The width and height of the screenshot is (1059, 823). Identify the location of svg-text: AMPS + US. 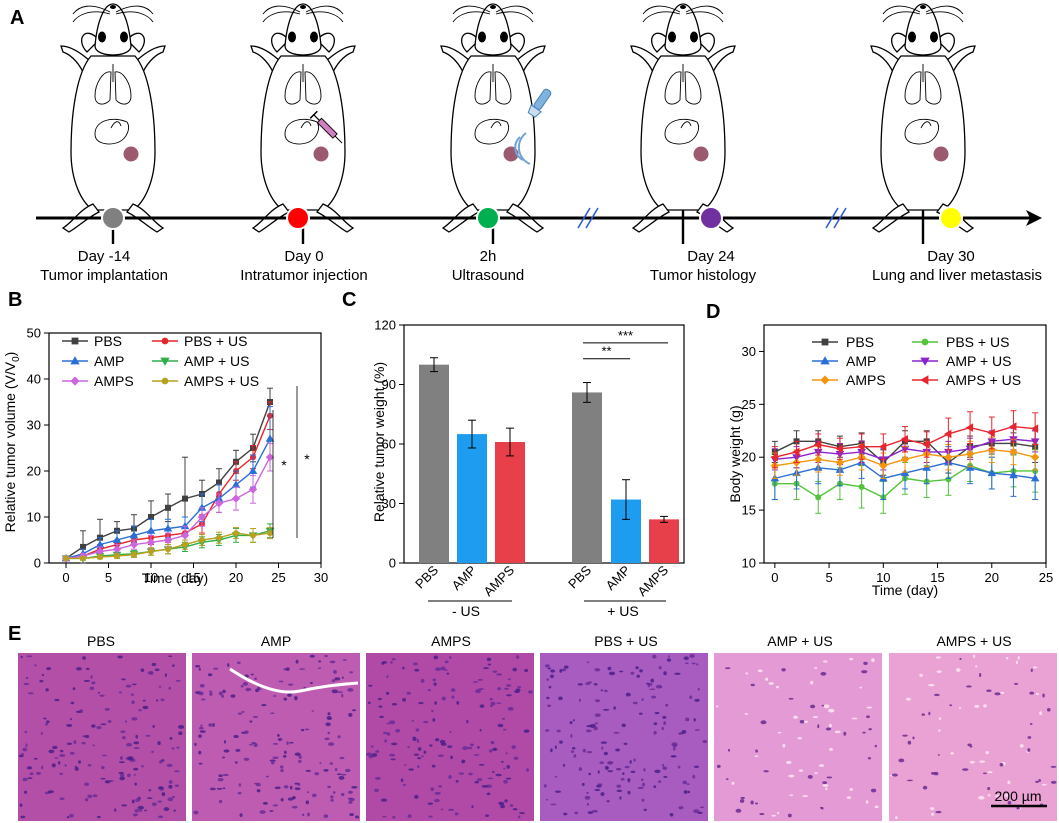
(221, 381).